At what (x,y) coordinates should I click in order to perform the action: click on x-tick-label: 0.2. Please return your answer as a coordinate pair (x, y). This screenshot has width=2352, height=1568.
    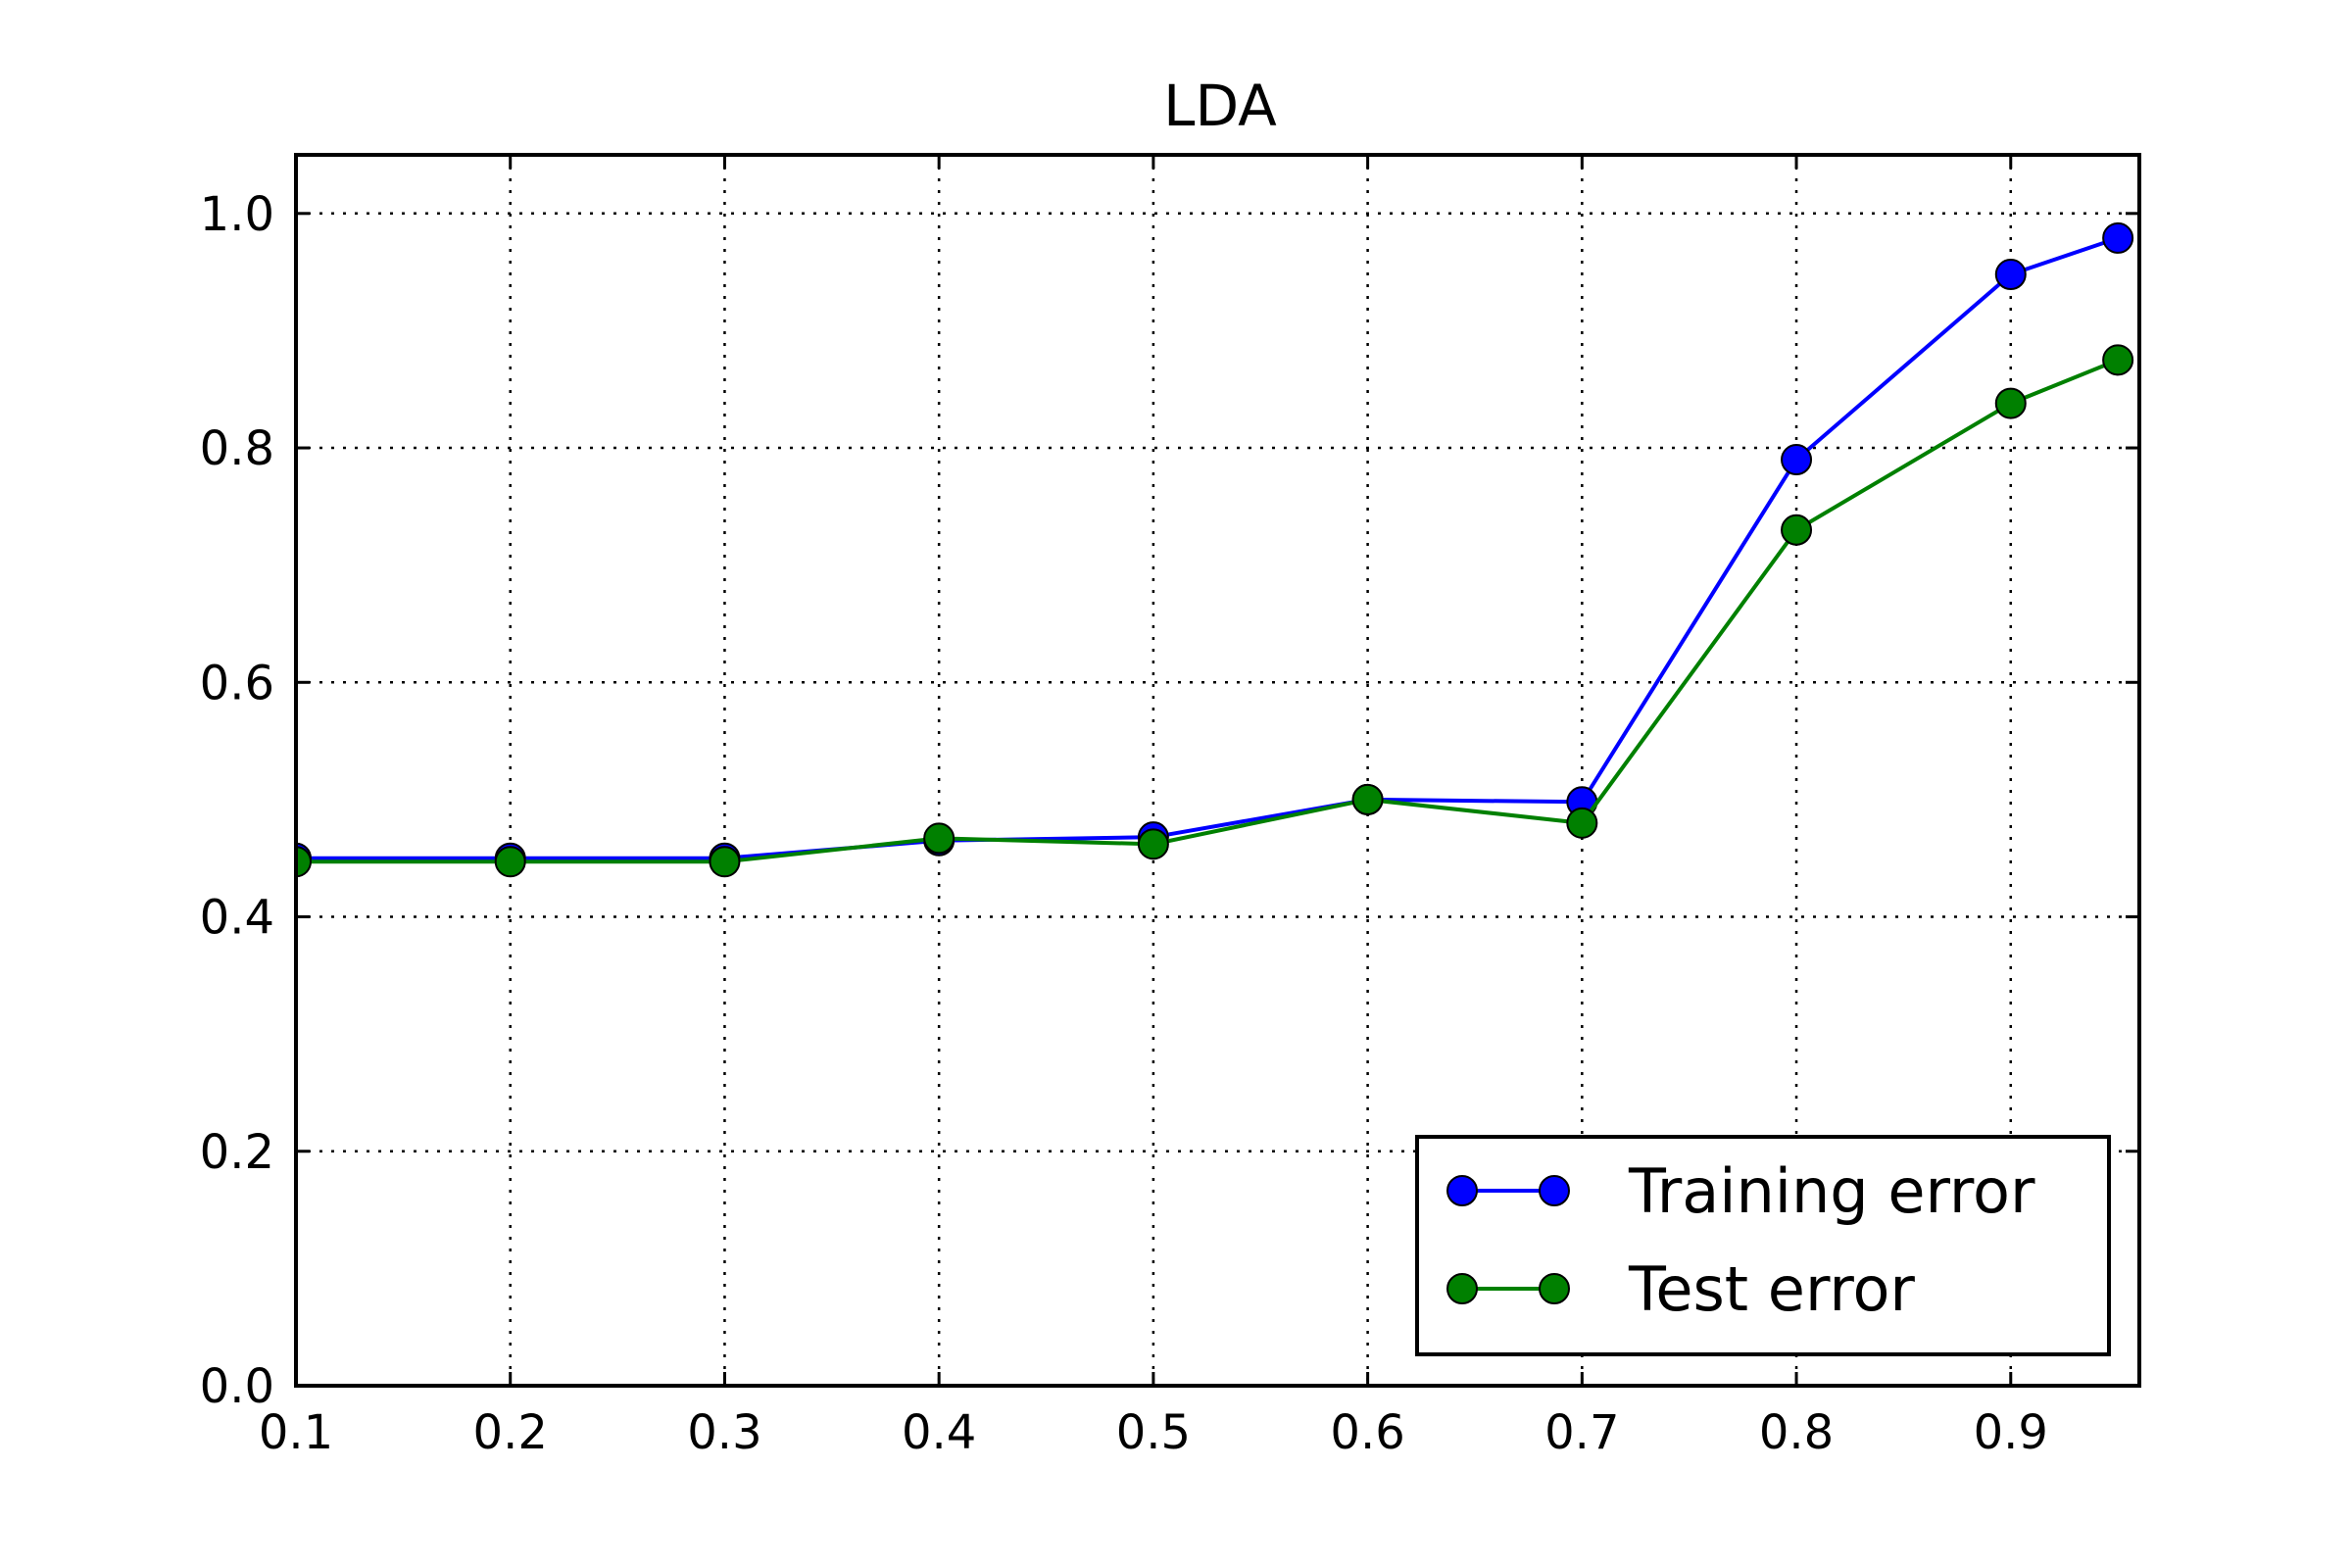
    Looking at the image, I should click on (510, 1432).